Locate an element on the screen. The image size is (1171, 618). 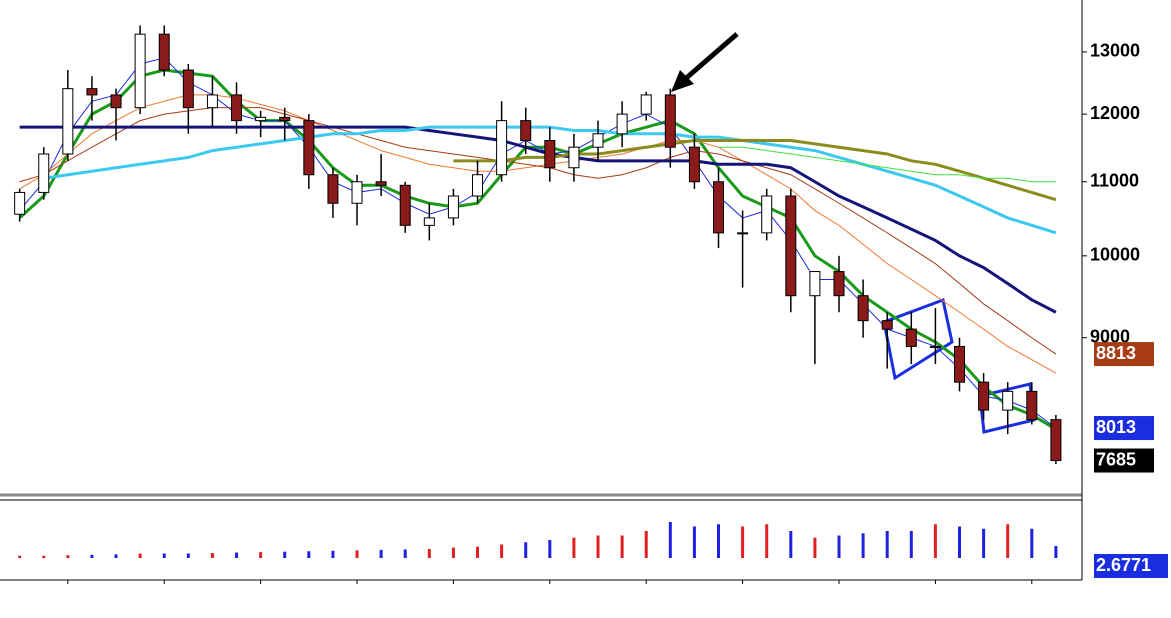
y-tick-label: 12000 is located at coordinates (1115, 113).